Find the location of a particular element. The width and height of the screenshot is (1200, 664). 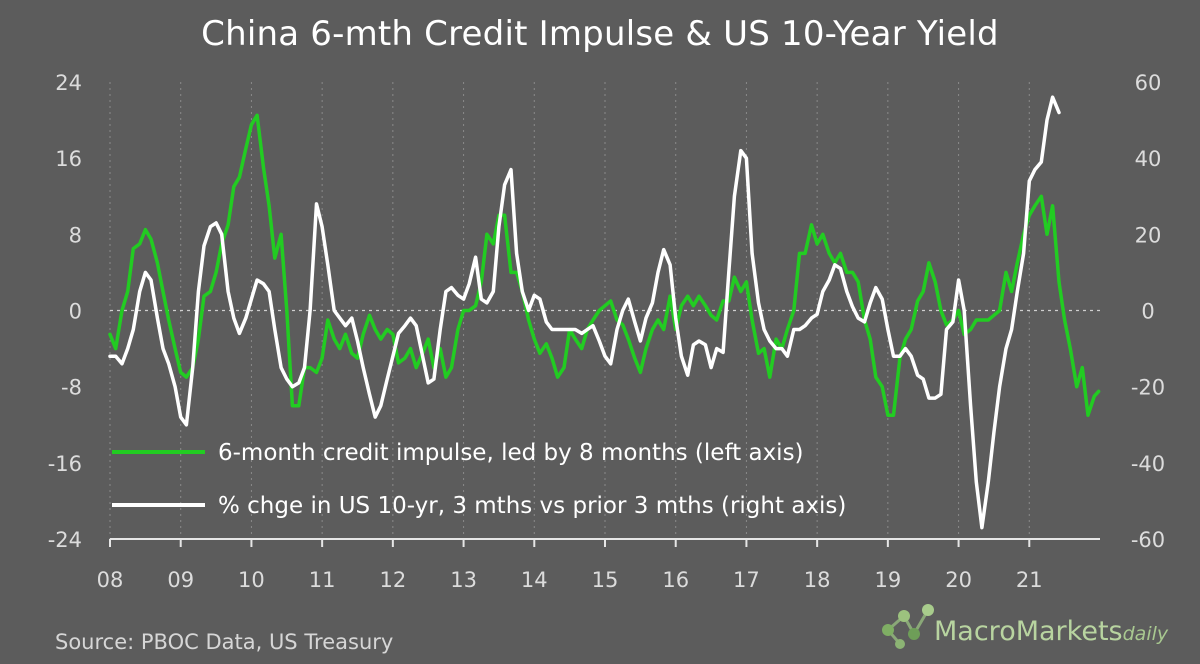

logo-text: MacroMarketsdaily is located at coordinates (1051, 631).